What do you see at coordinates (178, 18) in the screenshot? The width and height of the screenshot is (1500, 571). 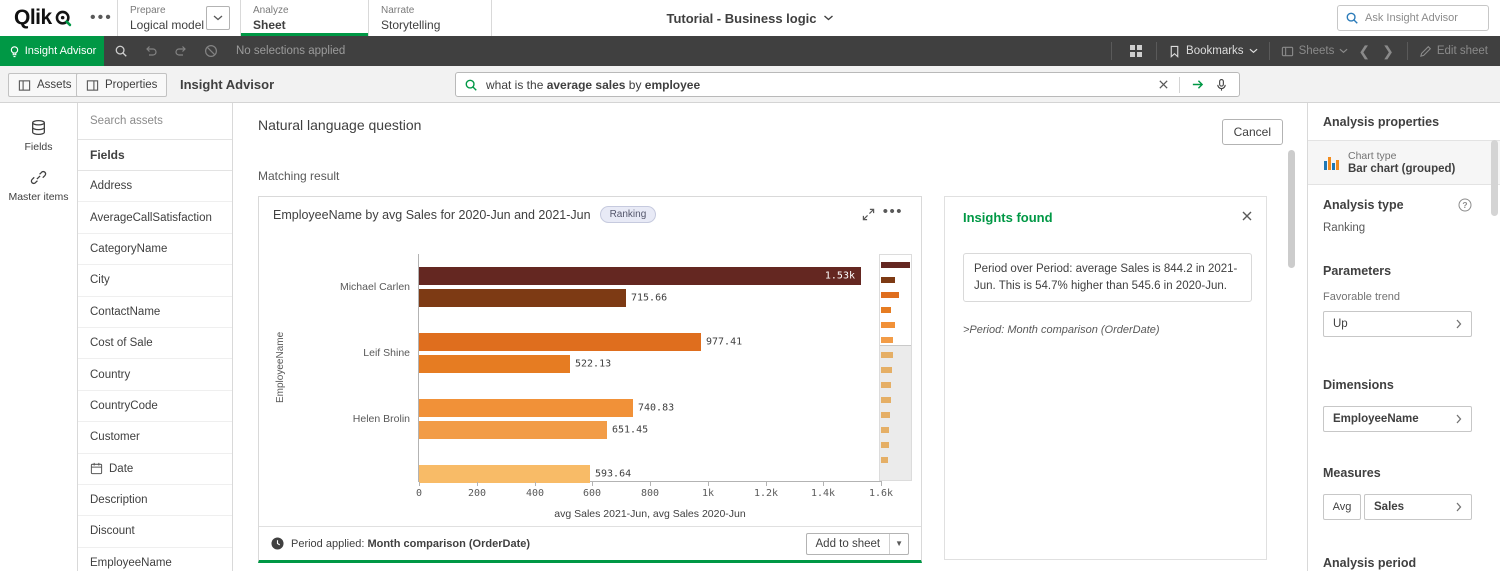 I see `nav-prepare: Prepare Logical model` at bounding box center [178, 18].